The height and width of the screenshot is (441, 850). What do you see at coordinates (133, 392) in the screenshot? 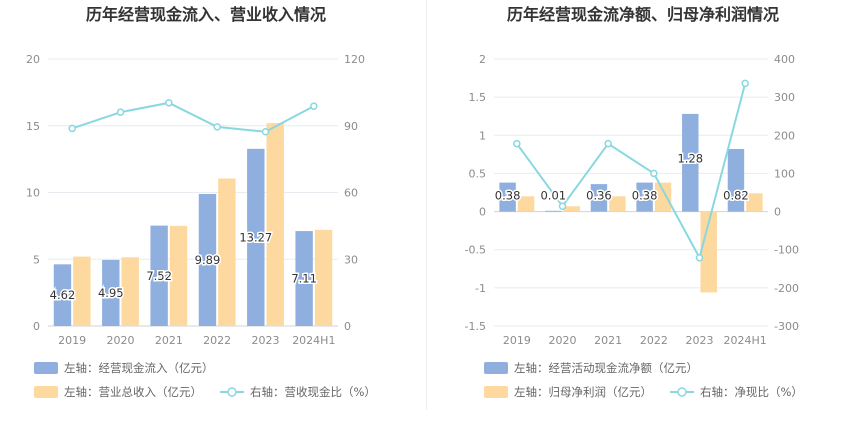
I see `legend-label: 左轴：营业总收入（亿元）` at bounding box center [133, 392].